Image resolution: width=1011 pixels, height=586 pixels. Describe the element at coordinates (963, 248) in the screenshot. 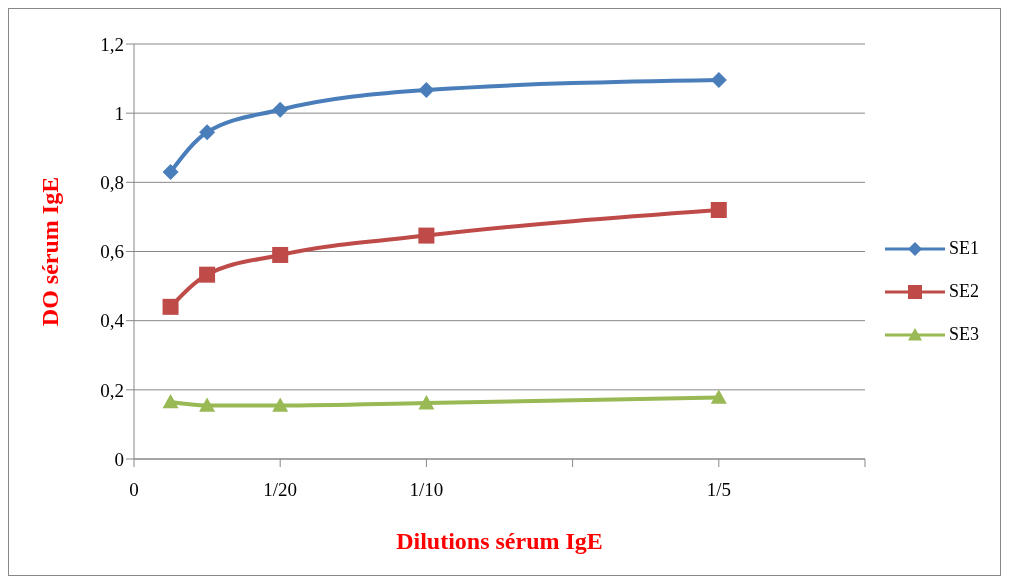

I see `legend-label: SE1` at that location.